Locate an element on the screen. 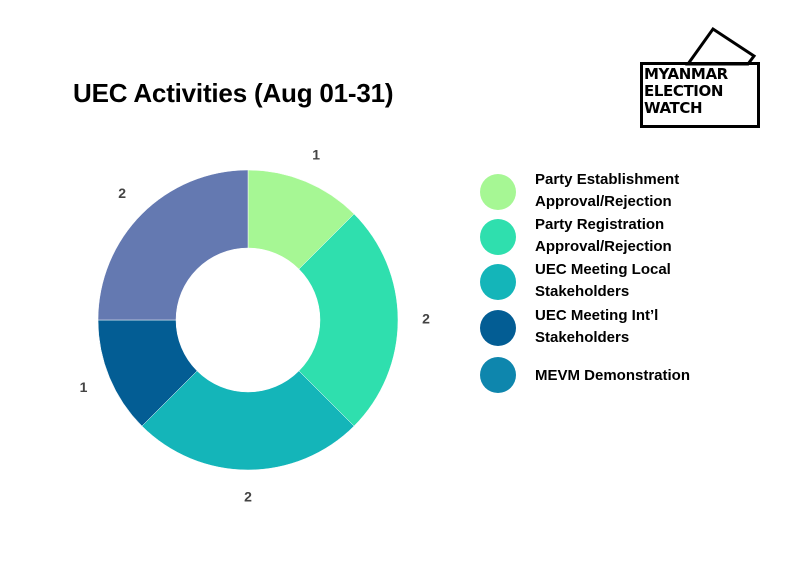  slice-value-label-3: 2 is located at coordinates (248, 497).